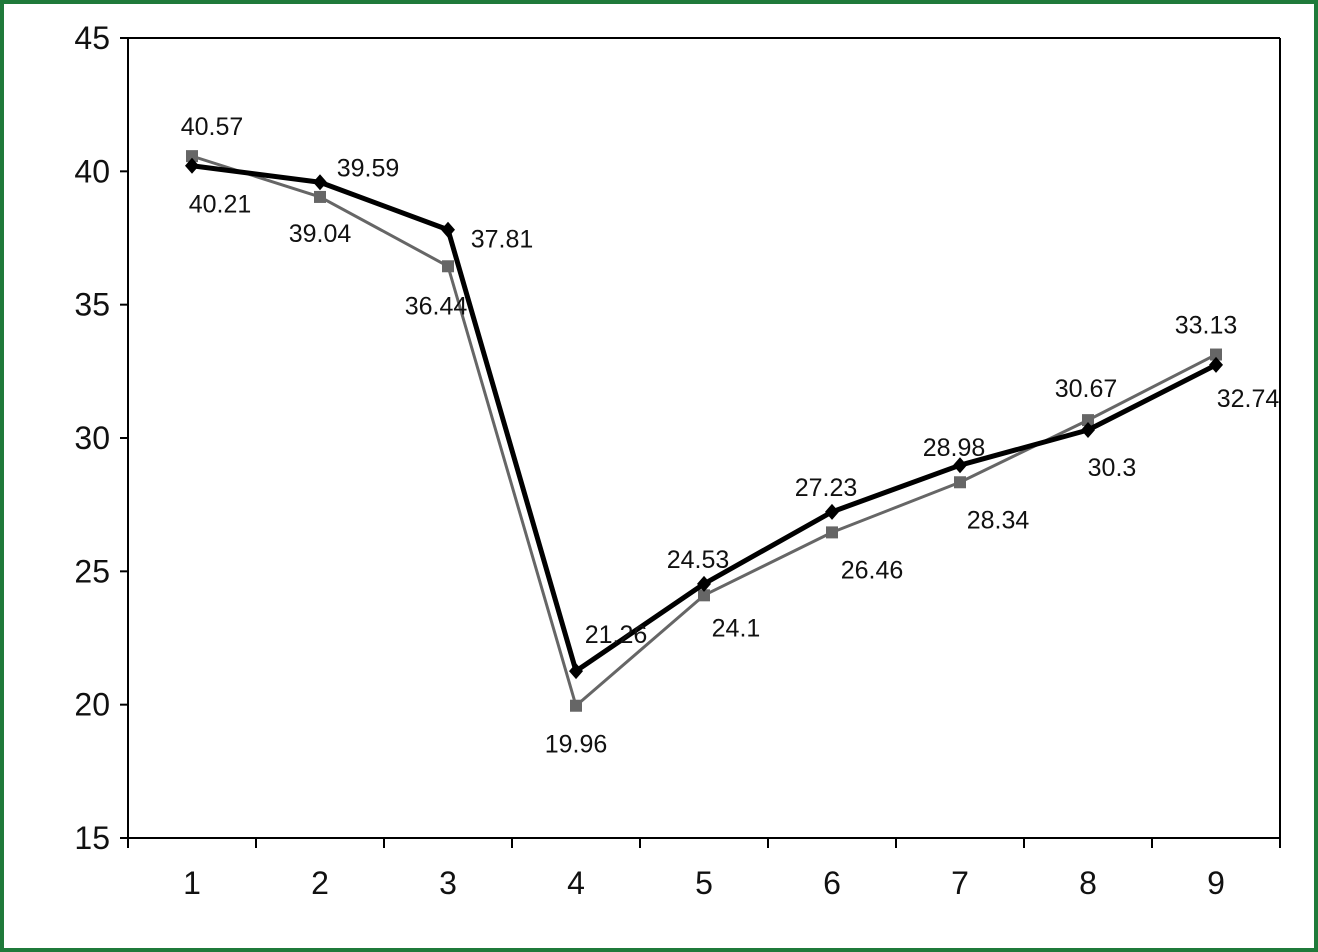 Image resolution: width=1318 pixels, height=952 pixels. What do you see at coordinates (92, 838) in the screenshot?
I see `y-tick-label: 15` at bounding box center [92, 838].